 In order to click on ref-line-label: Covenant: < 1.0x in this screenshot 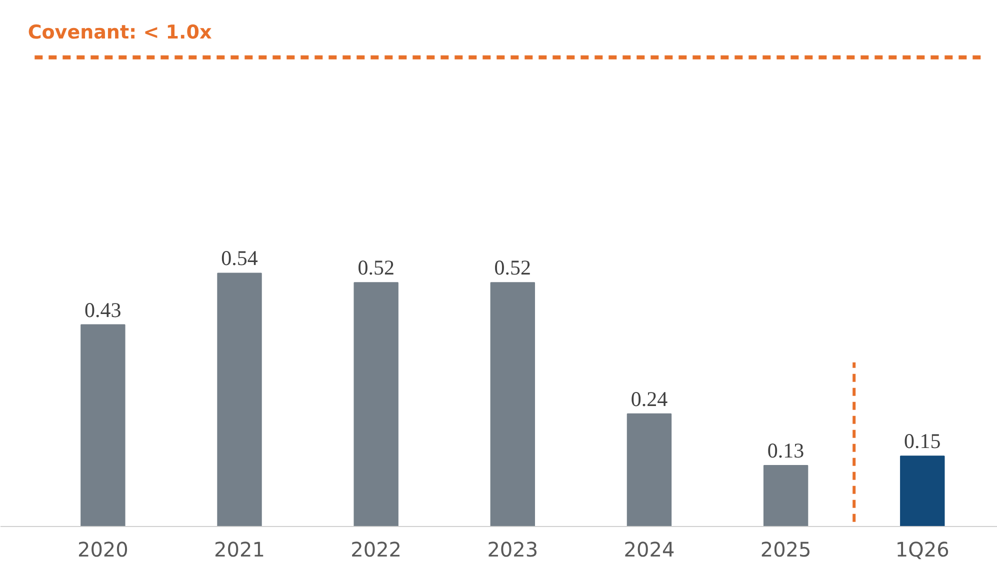, I will do `click(120, 32)`.